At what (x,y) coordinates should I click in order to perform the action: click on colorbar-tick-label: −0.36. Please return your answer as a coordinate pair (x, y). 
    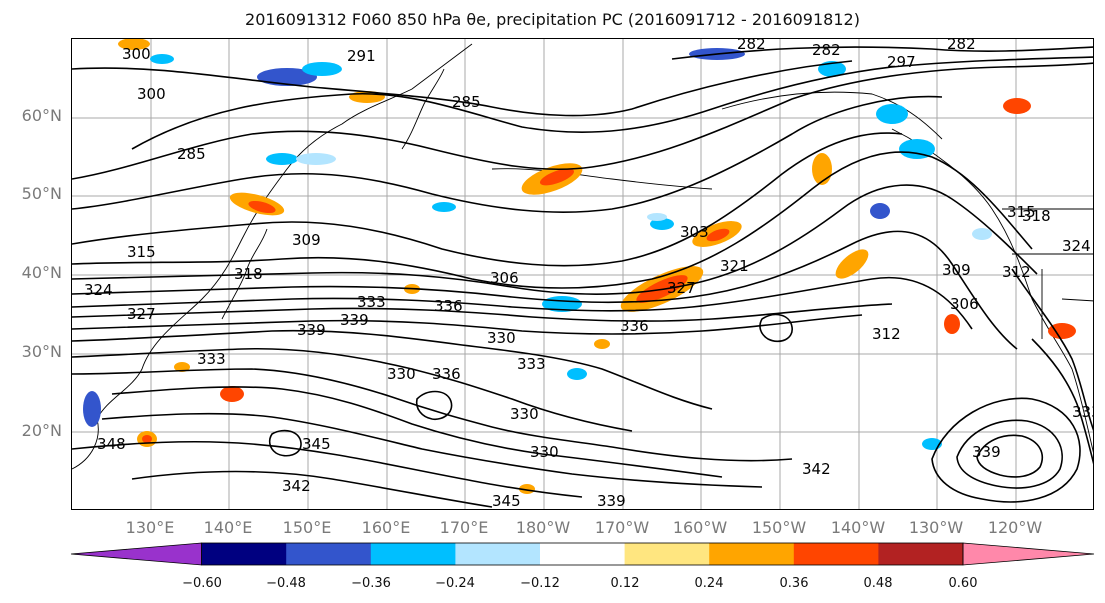
    Looking at the image, I should click on (371, 583).